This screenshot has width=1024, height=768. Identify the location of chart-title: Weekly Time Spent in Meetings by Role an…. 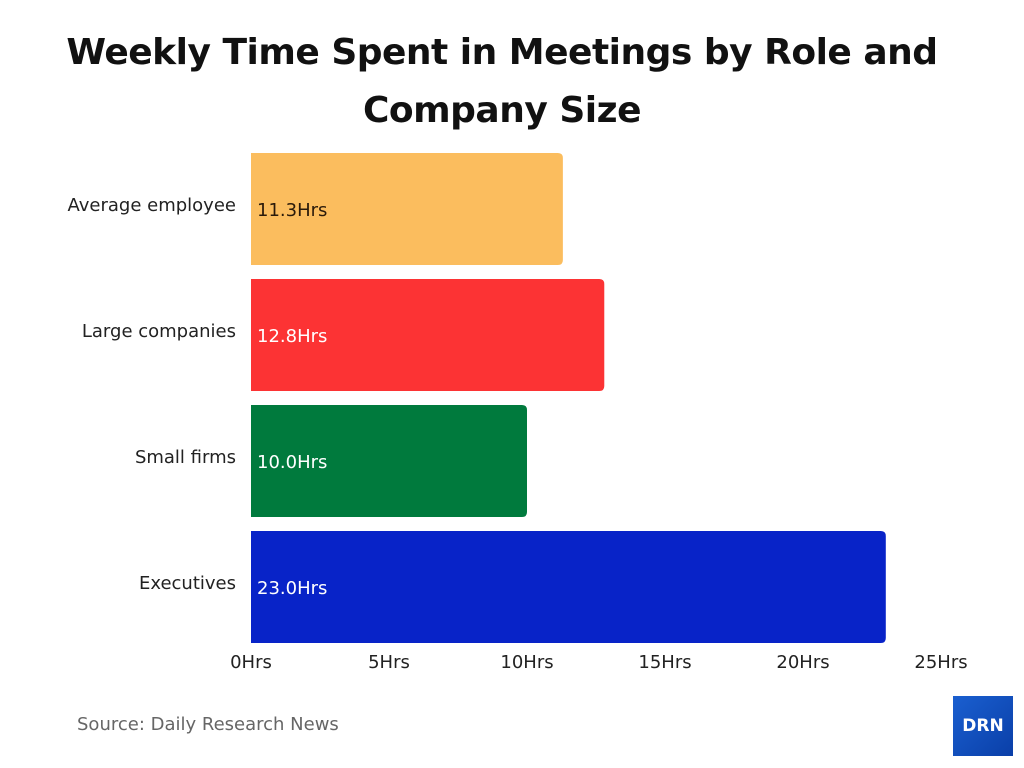
(502, 81).